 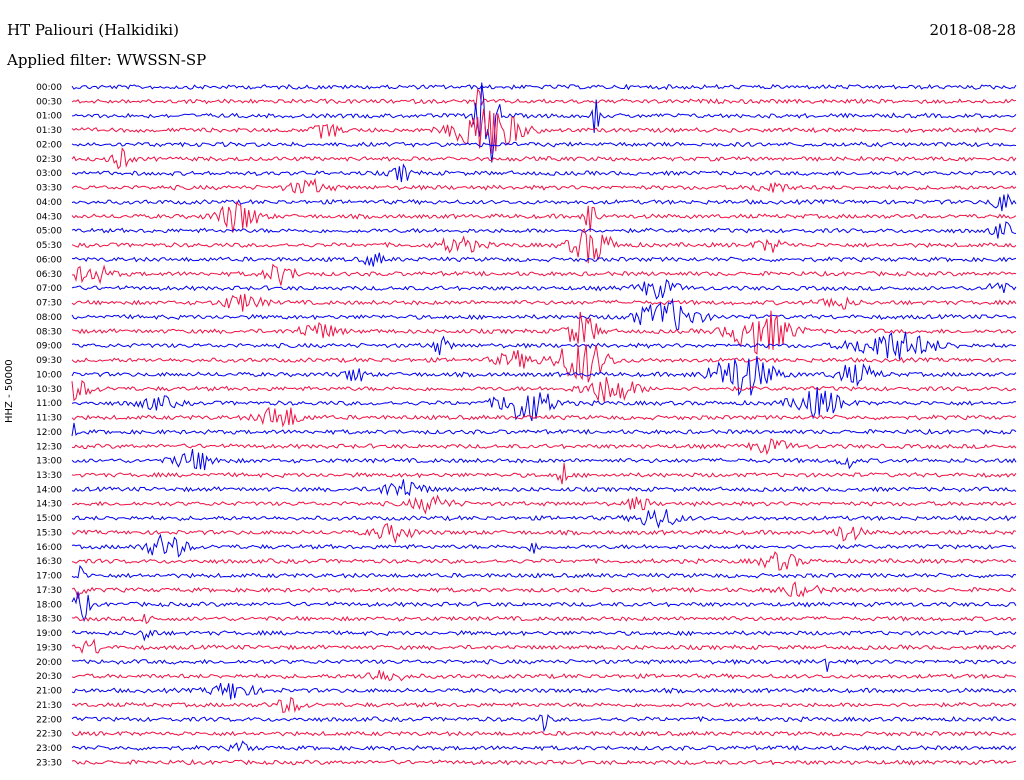 I want to click on row-label-1200: 12:00, so click(x=49, y=433).